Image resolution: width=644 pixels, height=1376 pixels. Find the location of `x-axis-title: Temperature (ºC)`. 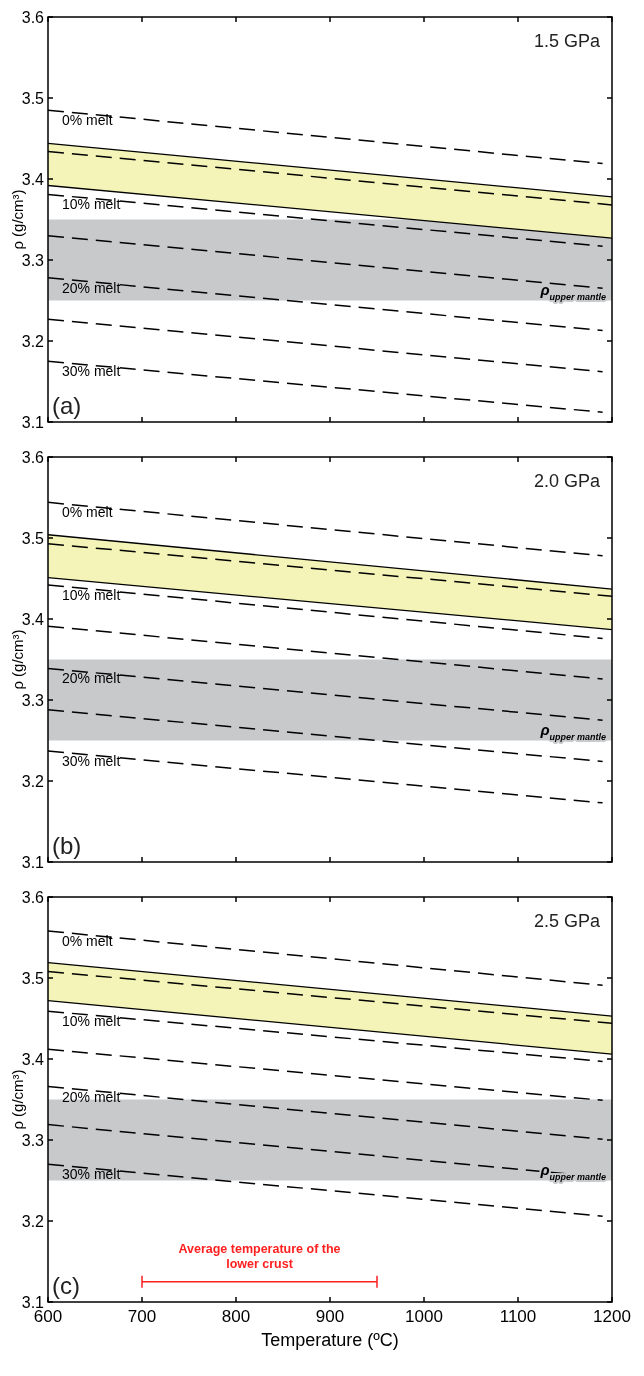

x-axis-title: Temperature (ºC) is located at coordinates (330, 1340).